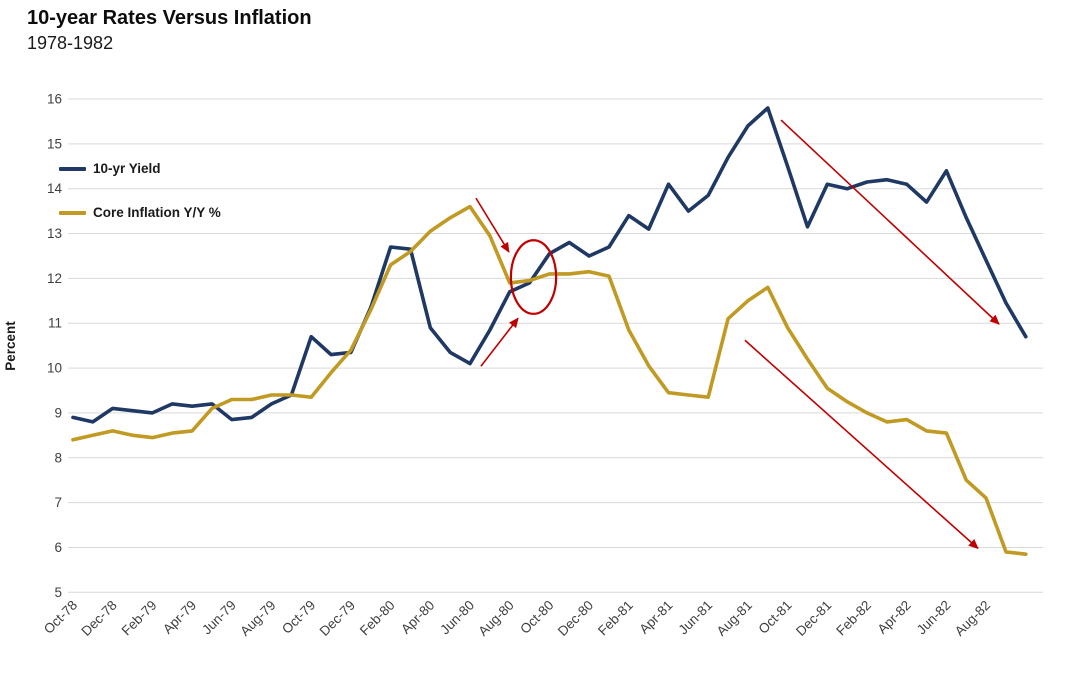 The height and width of the screenshot is (692, 1065). I want to click on y-tick-label: 11, so click(55, 323).